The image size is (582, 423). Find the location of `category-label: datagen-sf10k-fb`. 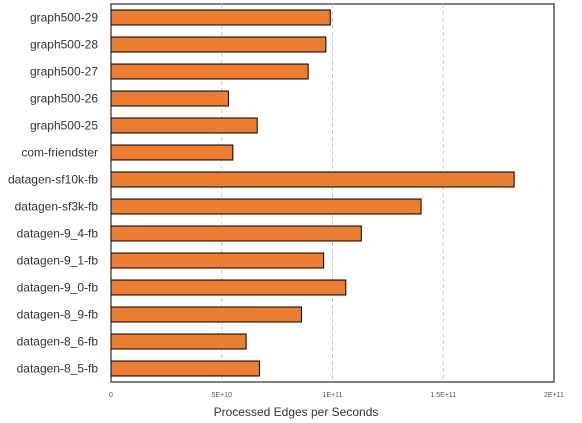

category-label: datagen-sf10k-fb is located at coordinates (53, 180).